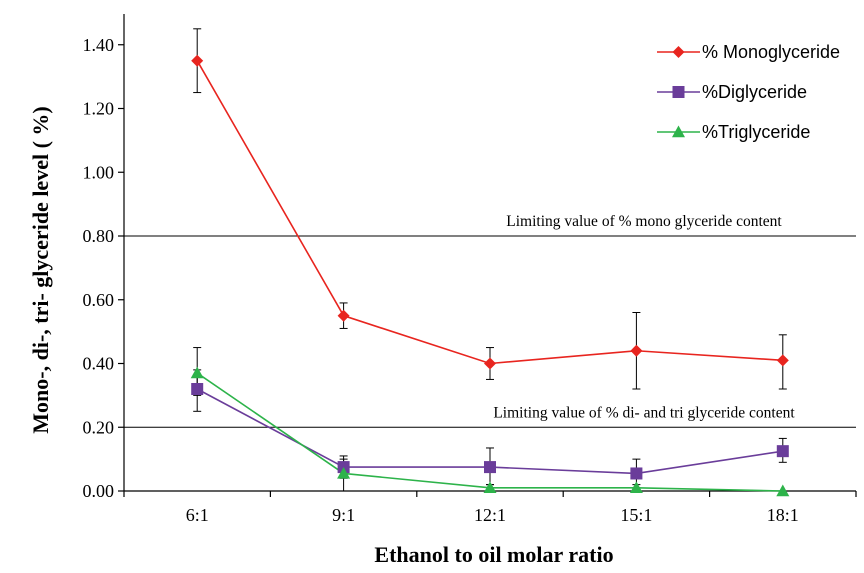  What do you see at coordinates (197, 515) in the screenshot?
I see `x-tick-label: 6:1` at bounding box center [197, 515].